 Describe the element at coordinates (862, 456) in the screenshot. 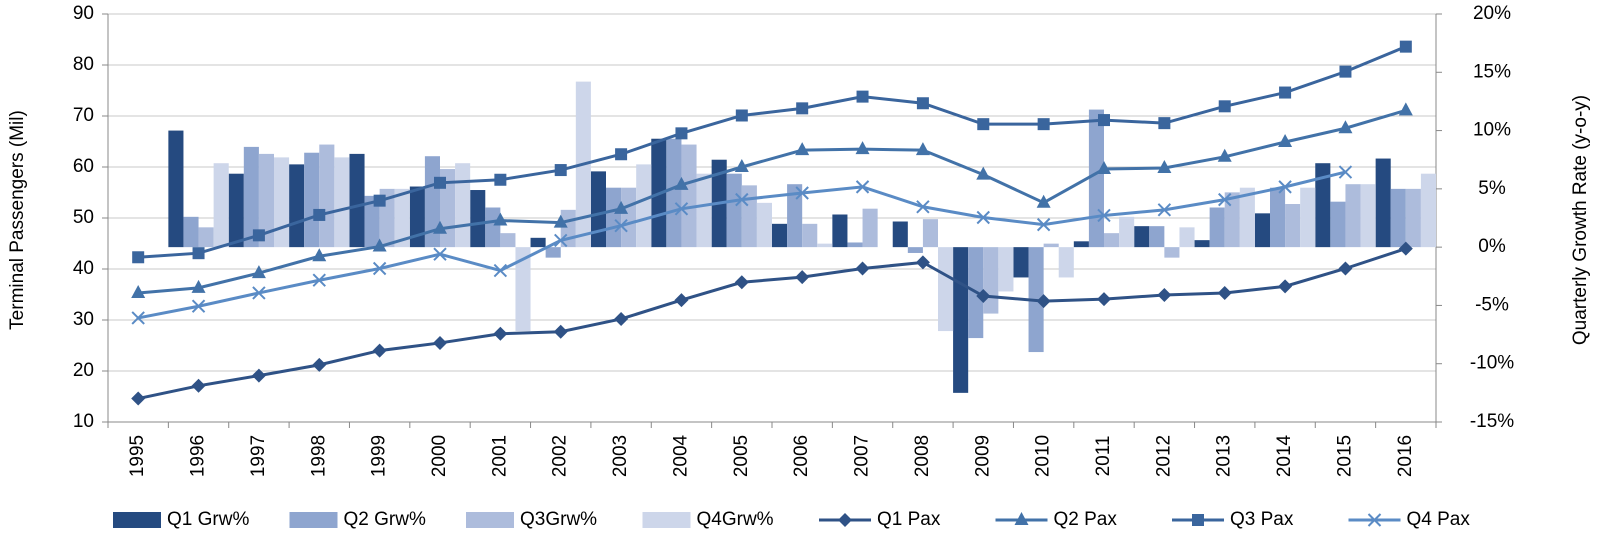

I see `x-tick-label: 2007` at that location.